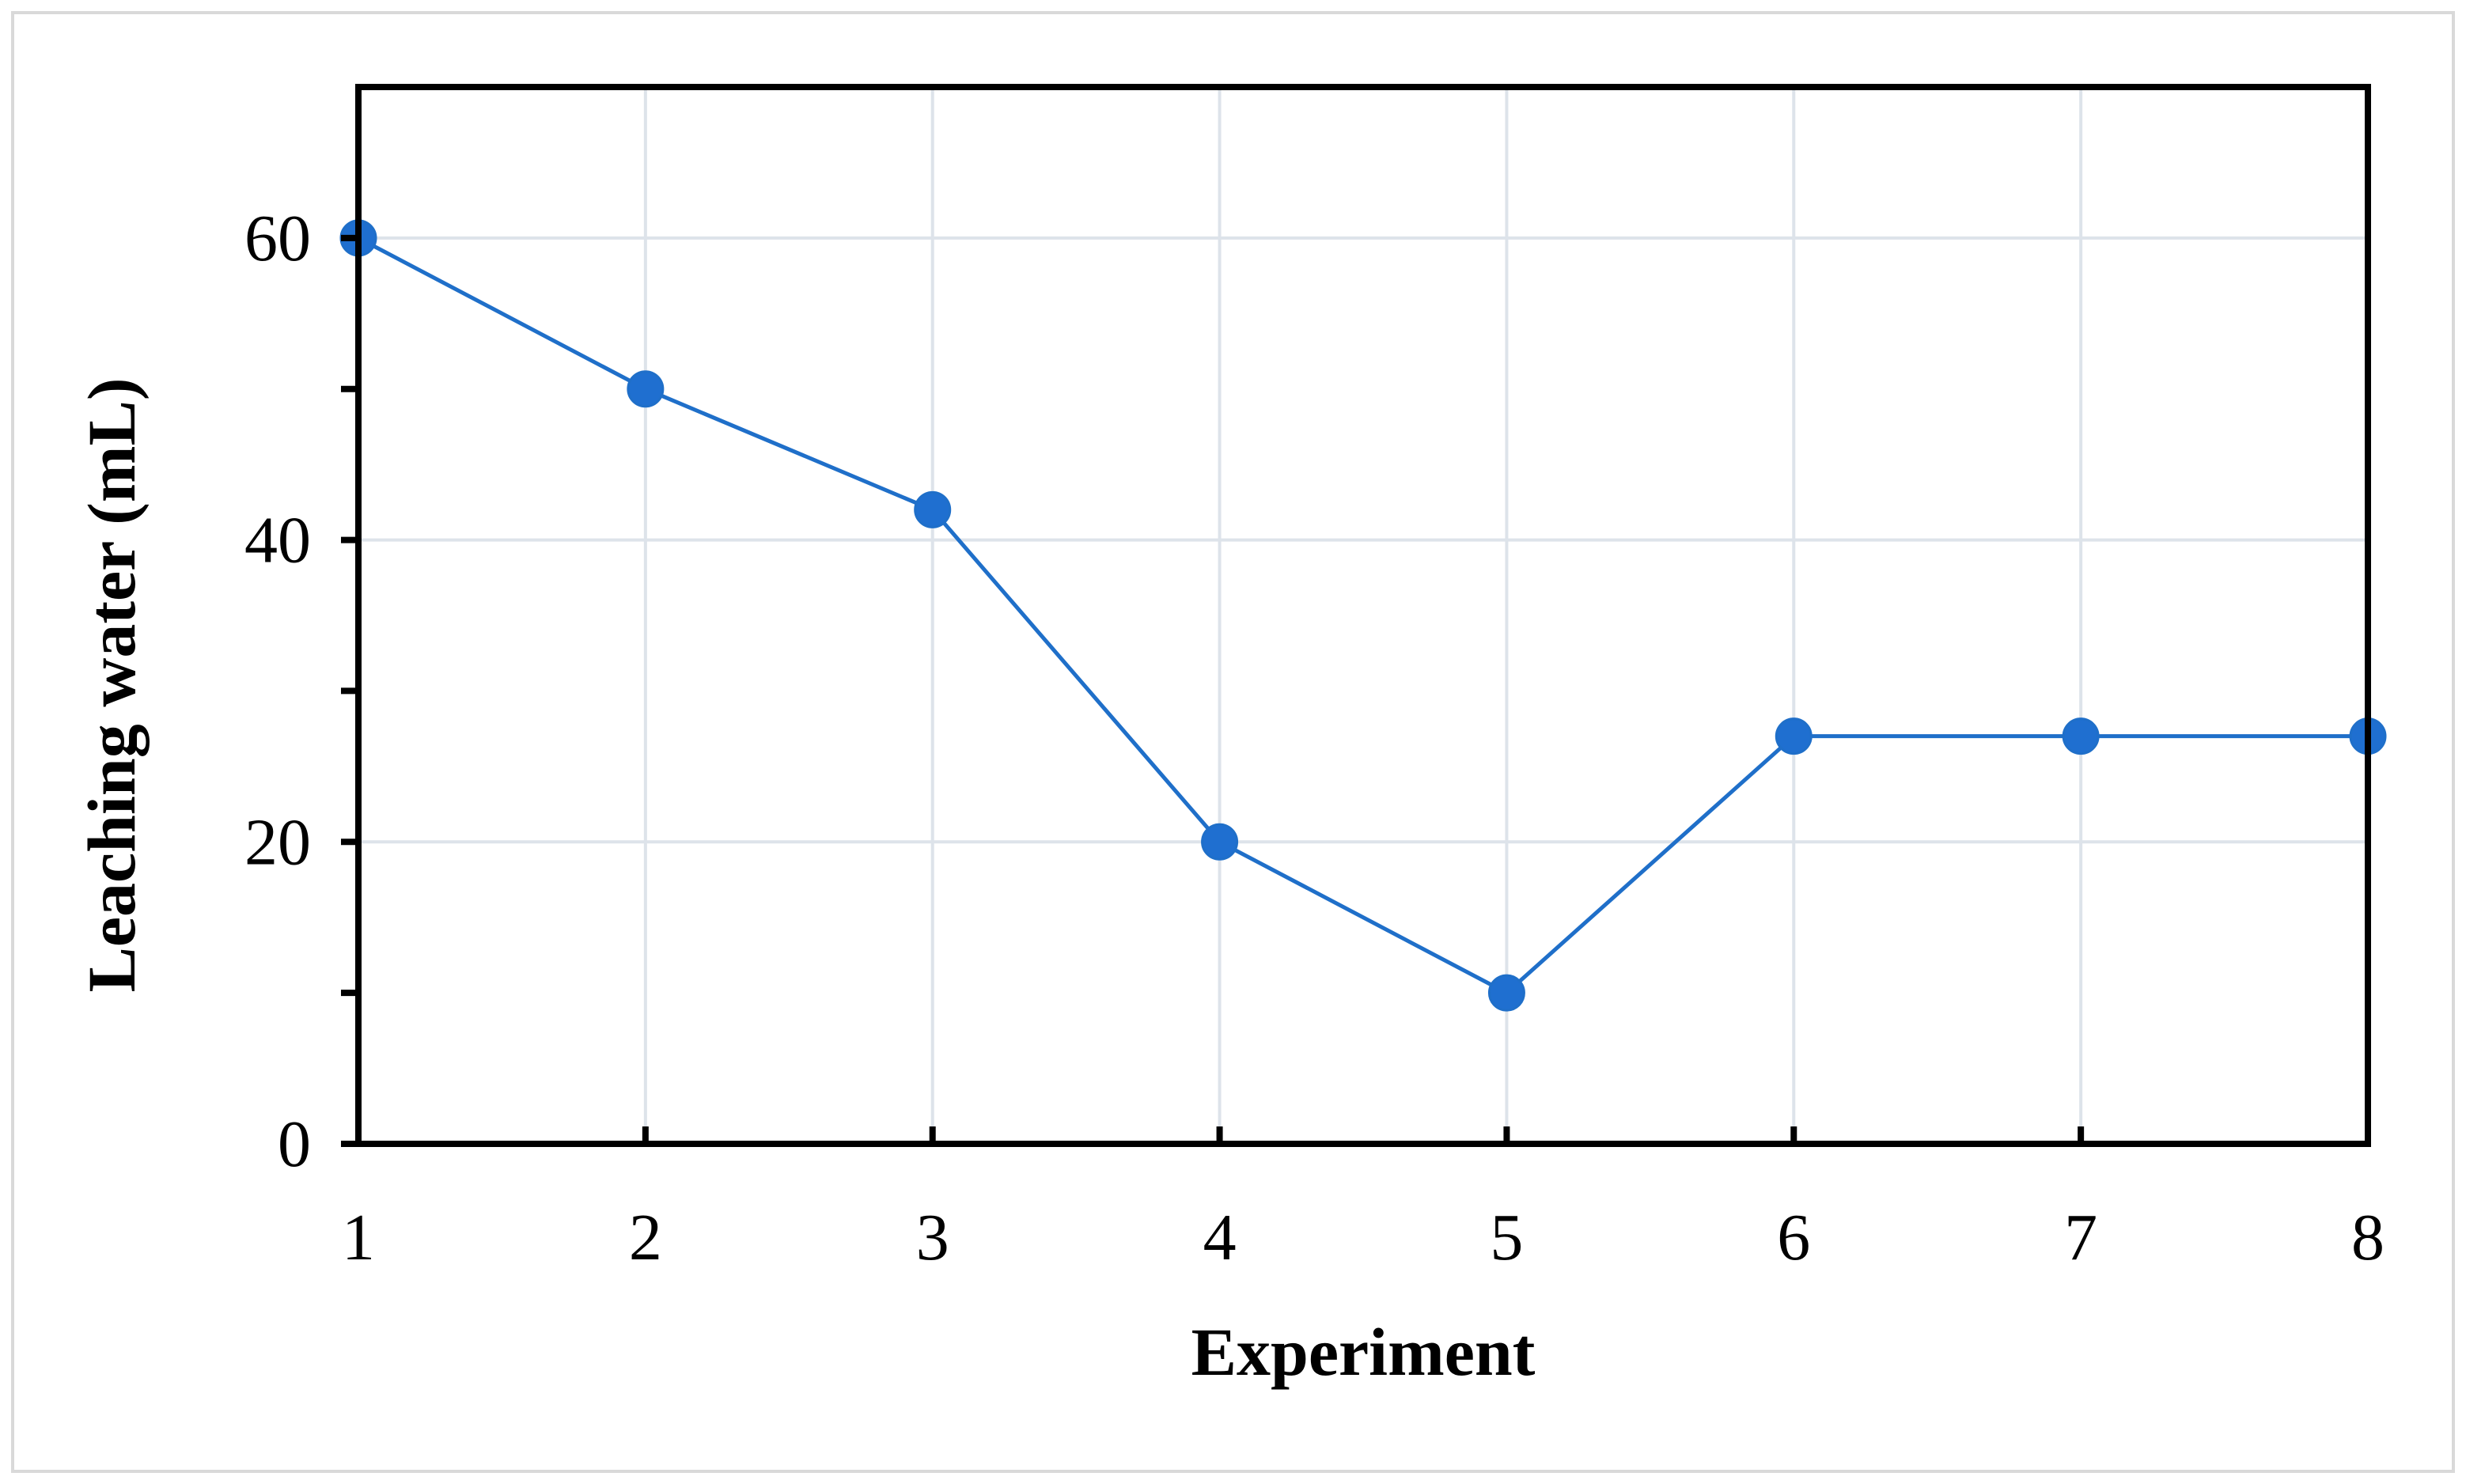 Image resolution: width=2466 pixels, height=1484 pixels. What do you see at coordinates (2368, 1237) in the screenshot?
I see `x-tick-label: 8` at bounding box center [2368, 1237].